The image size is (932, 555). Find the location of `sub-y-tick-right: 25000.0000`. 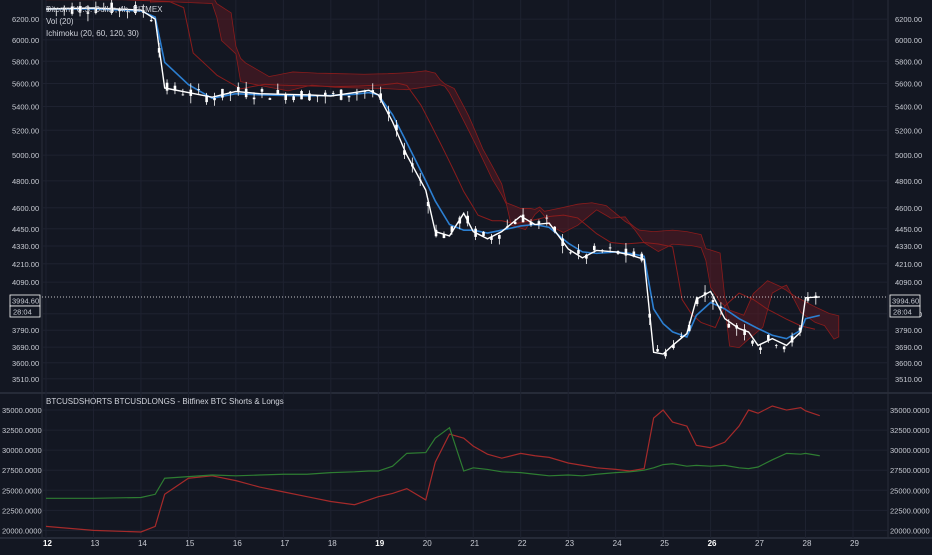

sub-y-tick-right: 25000.0000 is located at coordinates (910, 490).